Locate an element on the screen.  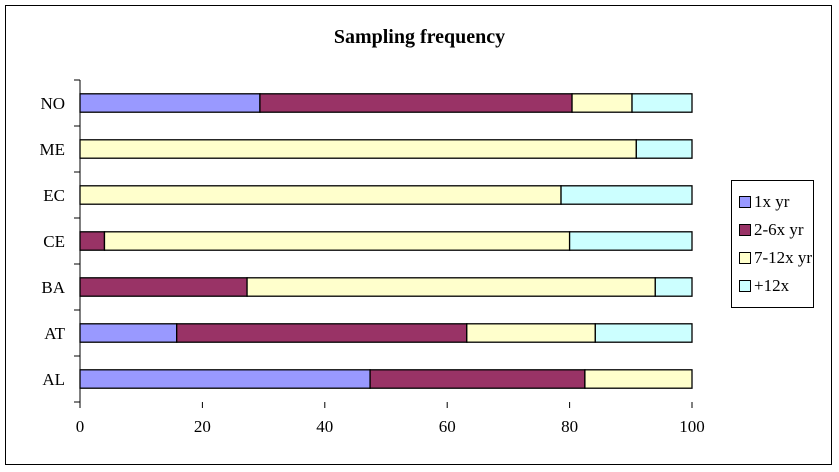
x-tick-label-60: 60 is located at coordinates (447, 426).